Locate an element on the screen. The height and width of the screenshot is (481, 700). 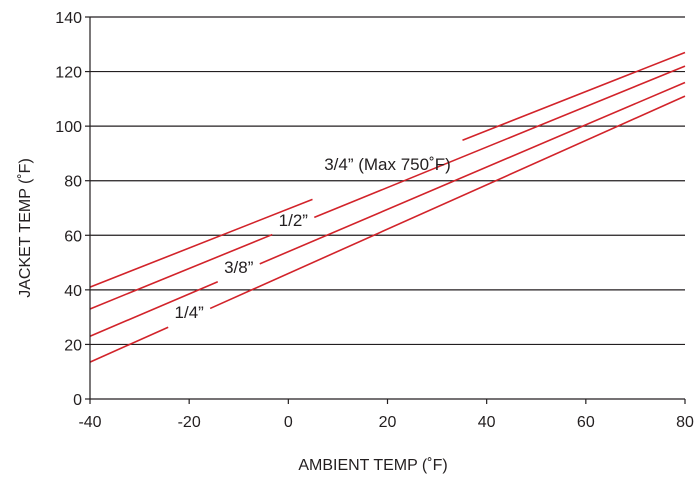
y-tick-label: 60 is located at coordinates (73, 236).